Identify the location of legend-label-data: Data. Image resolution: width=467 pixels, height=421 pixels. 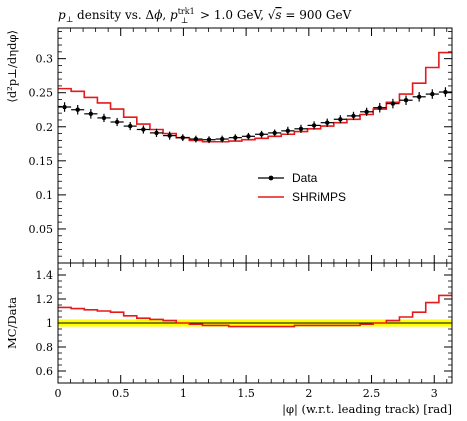
(305, 178).